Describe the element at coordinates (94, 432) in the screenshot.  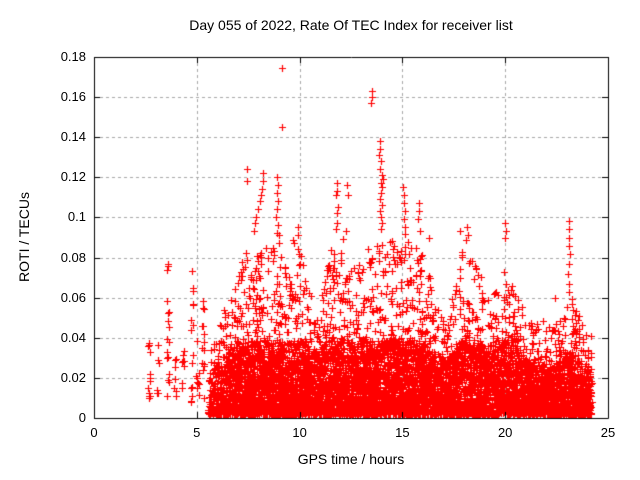
I see `x-tick-label-0: 0` at that location.